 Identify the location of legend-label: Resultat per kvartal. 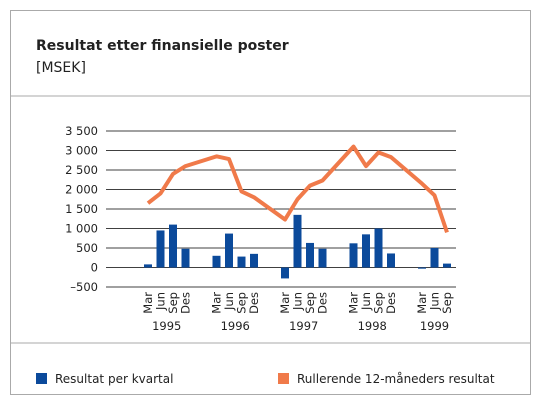
(114, 379).